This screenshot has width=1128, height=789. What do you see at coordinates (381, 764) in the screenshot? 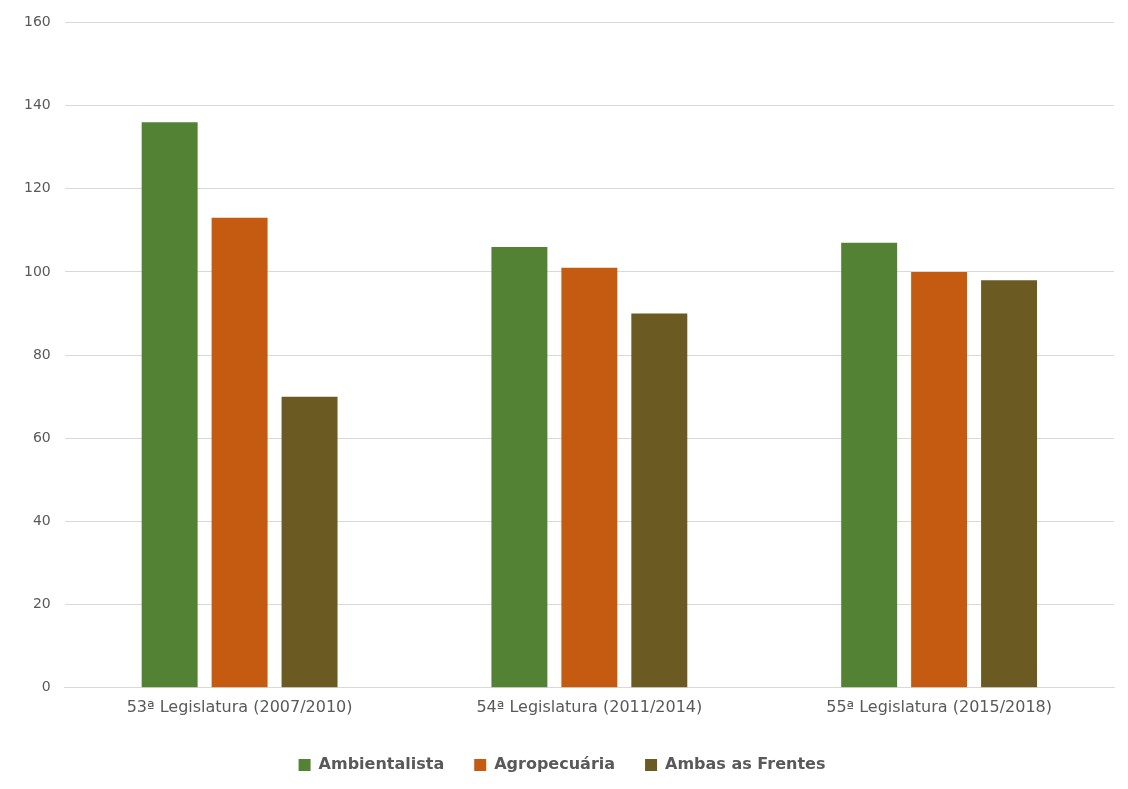
I see `legend-label: Ambientalista` at bounding box center [381, 764].